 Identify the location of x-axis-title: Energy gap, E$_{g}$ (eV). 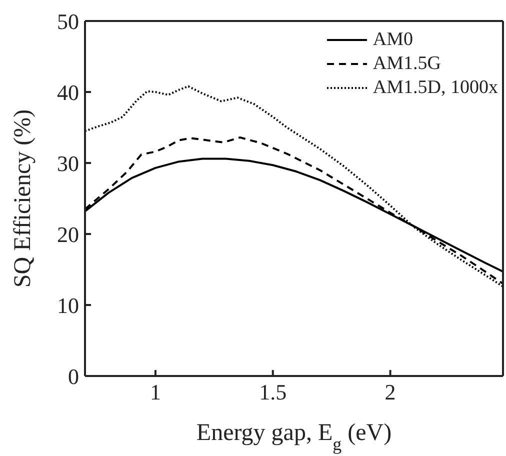
(294, 437).